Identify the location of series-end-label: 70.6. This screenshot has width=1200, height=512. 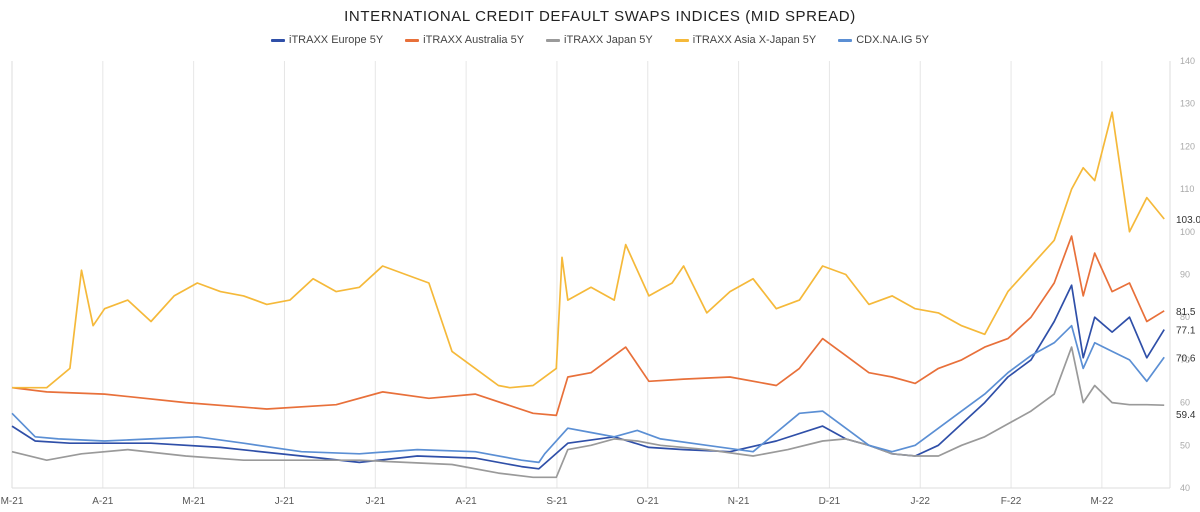
(1186, 358).